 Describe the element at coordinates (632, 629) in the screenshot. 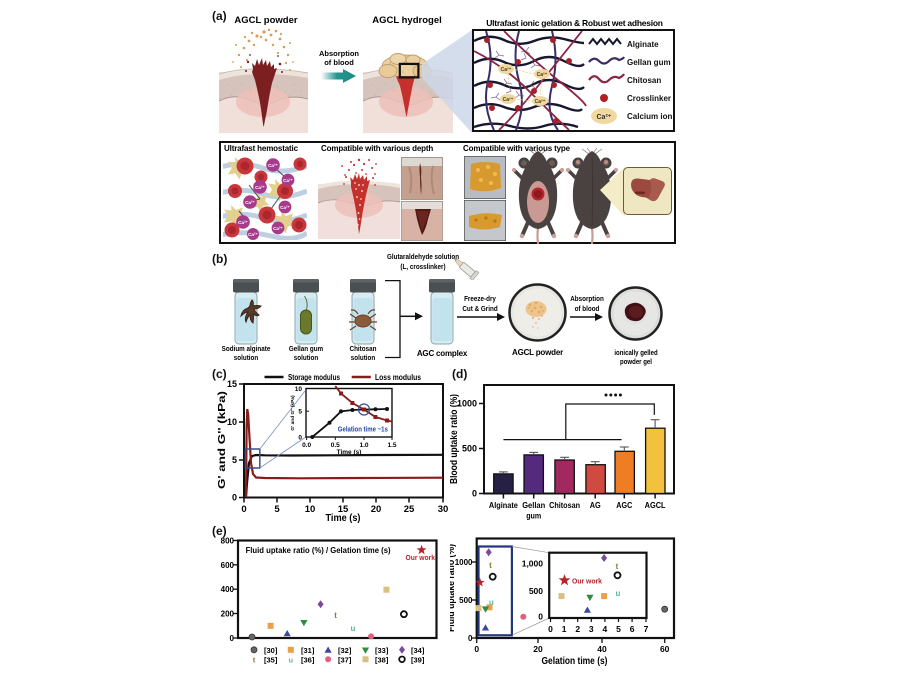

I see `svg-text: 6` at that location.